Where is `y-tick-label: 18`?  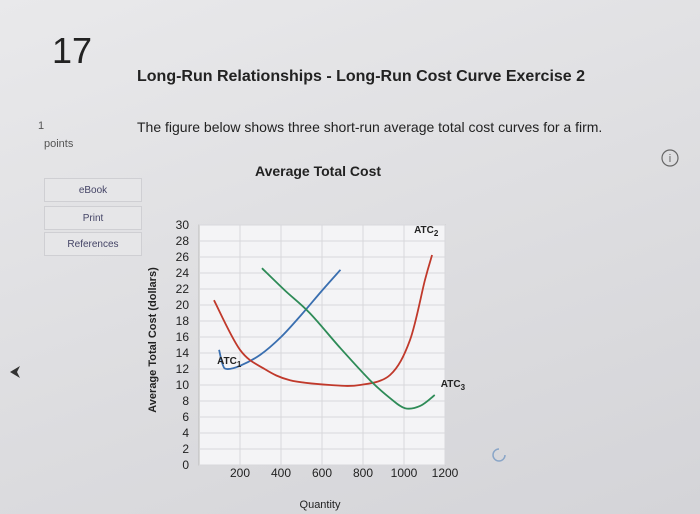
y-tick-label: 18 is located at coordinates (183, 321).